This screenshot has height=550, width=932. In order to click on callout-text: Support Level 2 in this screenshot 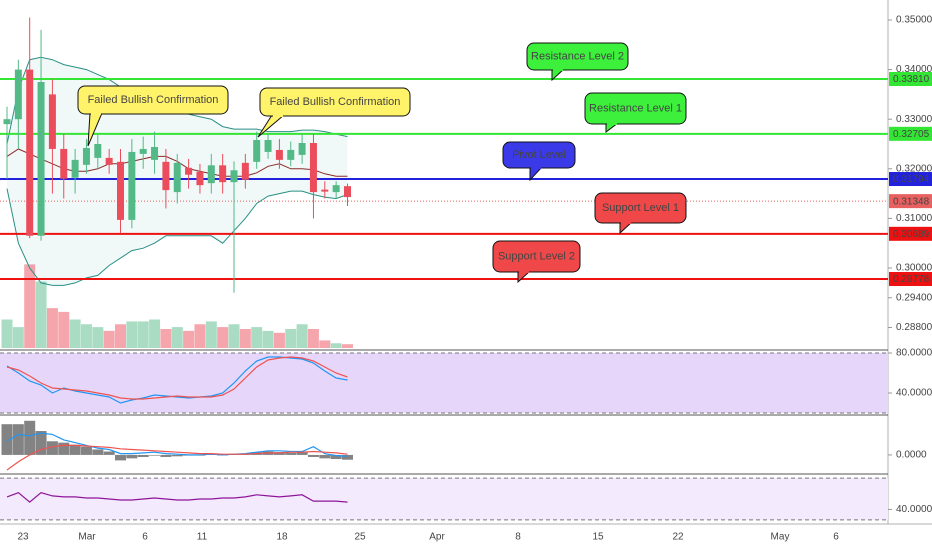, I will do `click(536, 256)`.